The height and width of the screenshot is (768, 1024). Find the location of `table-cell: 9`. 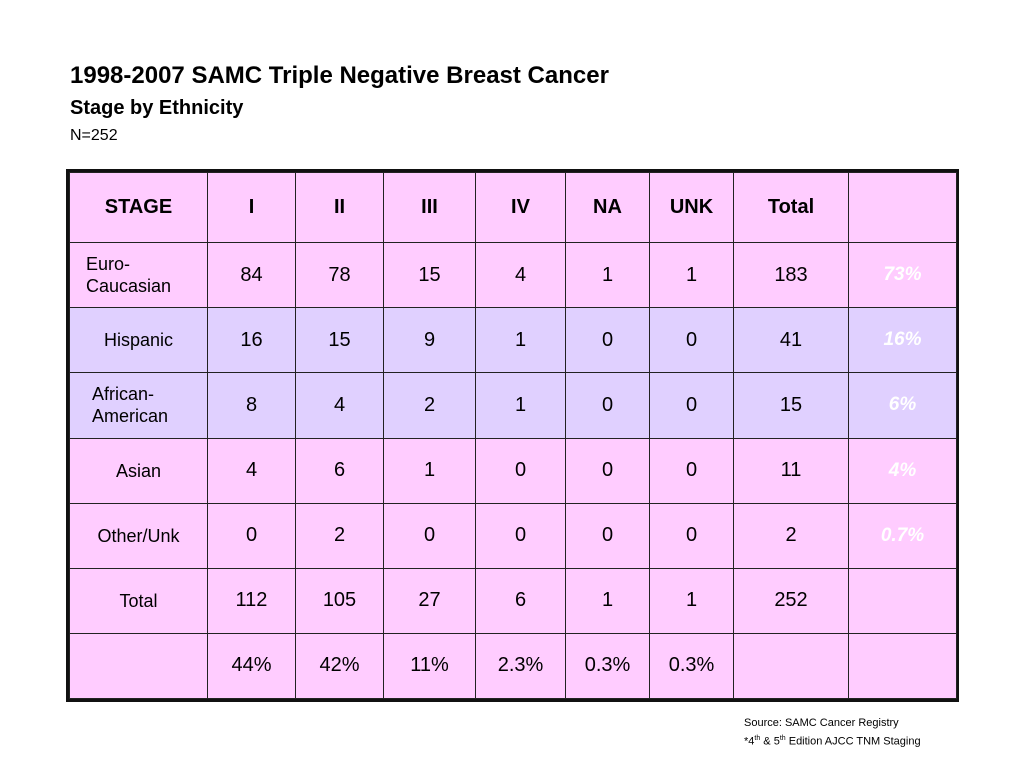

table-cell: 9 is located at coordinates (429, 340).